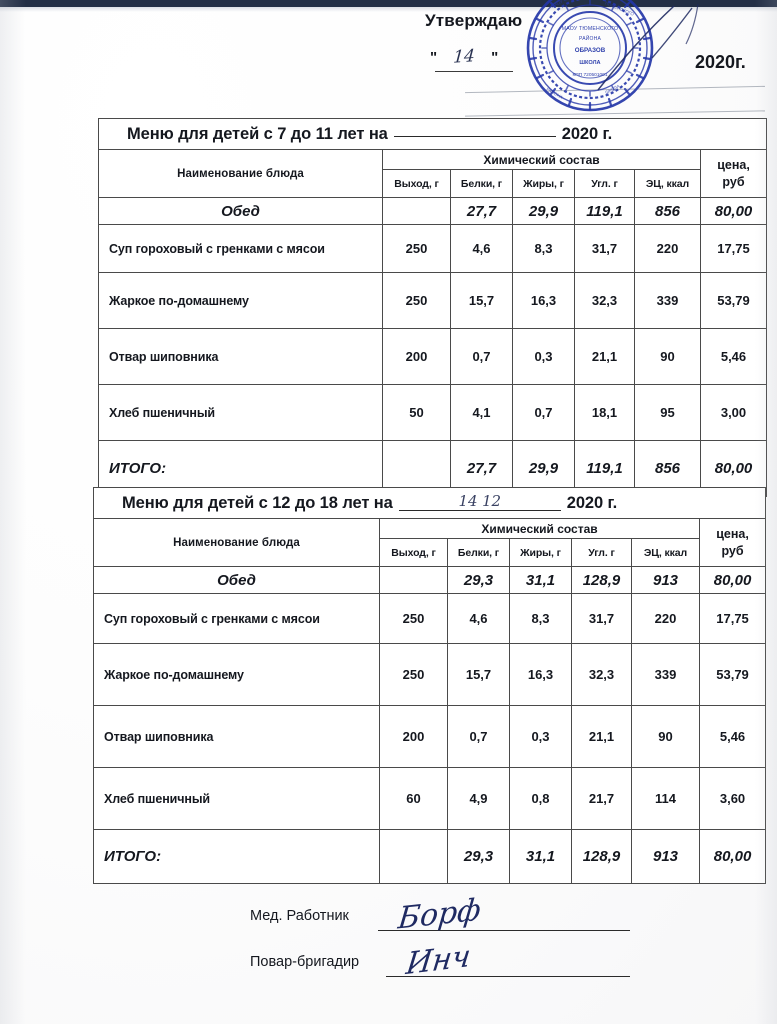  I want to click on dish-output: 60, so click(413, 798).